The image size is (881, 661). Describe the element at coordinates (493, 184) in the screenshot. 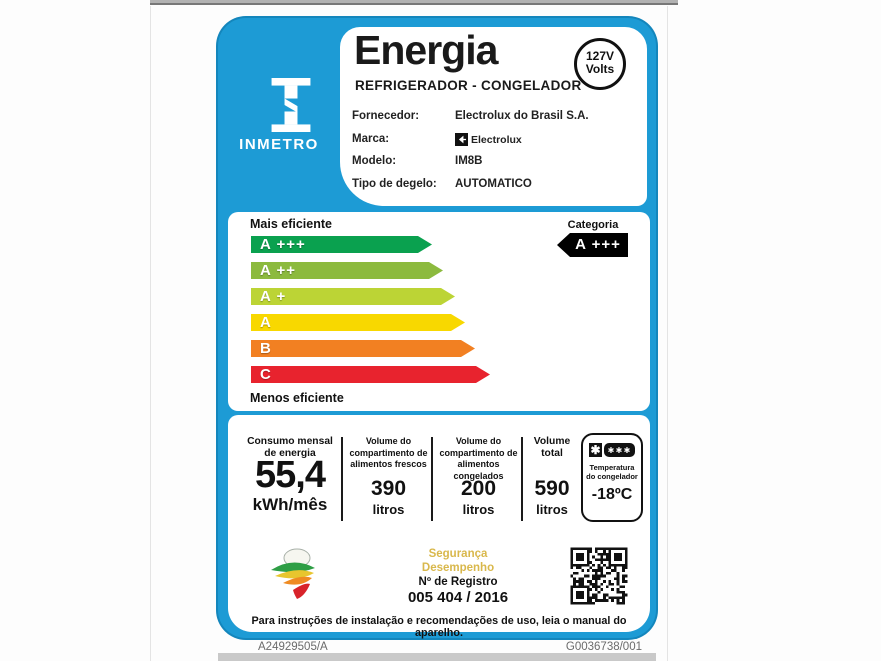

I see `field-value: AUTOMATICO` at that location.